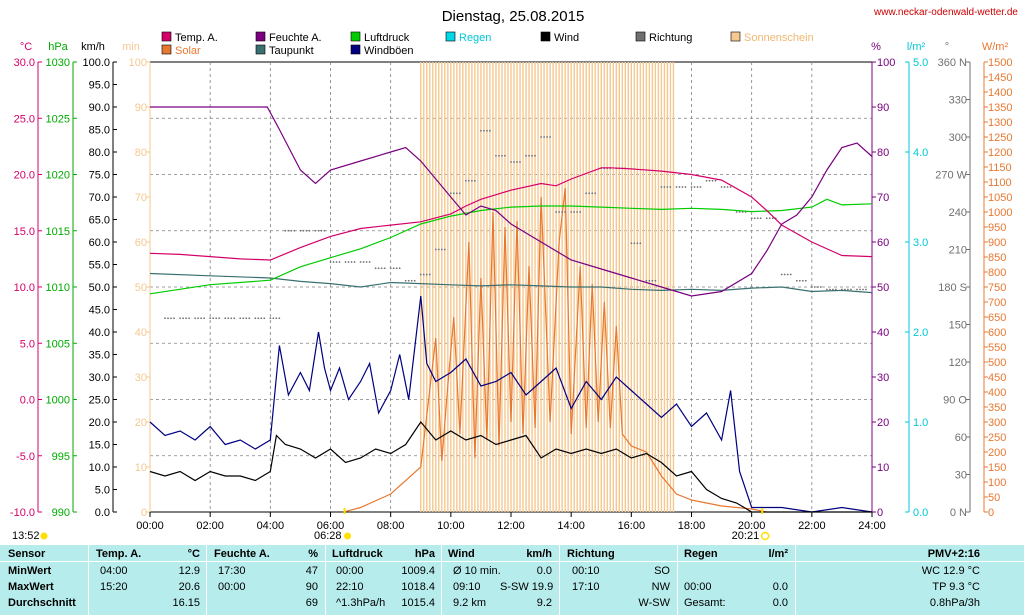  Describe the element at coordinates (418, 571) in the screenshot. I see `table-cell-press-val: 1009.4` at that location.